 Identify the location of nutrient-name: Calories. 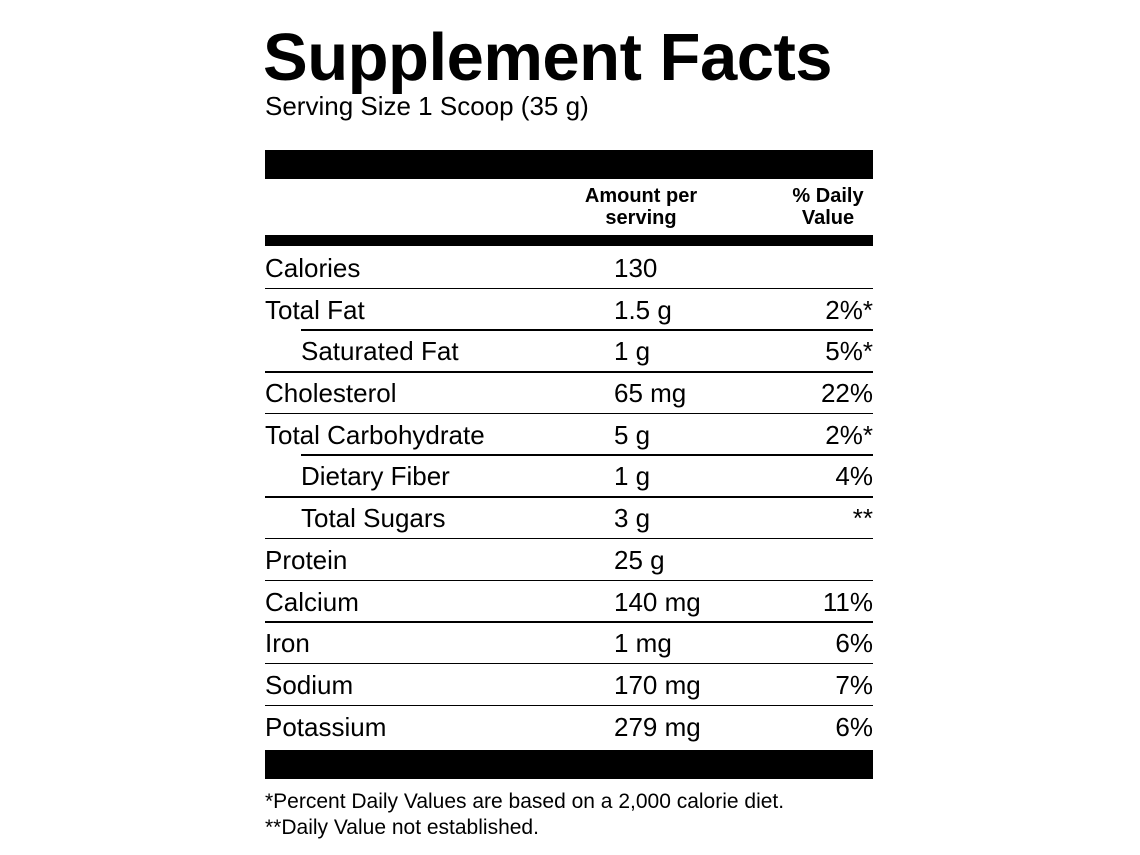
(313, 268).